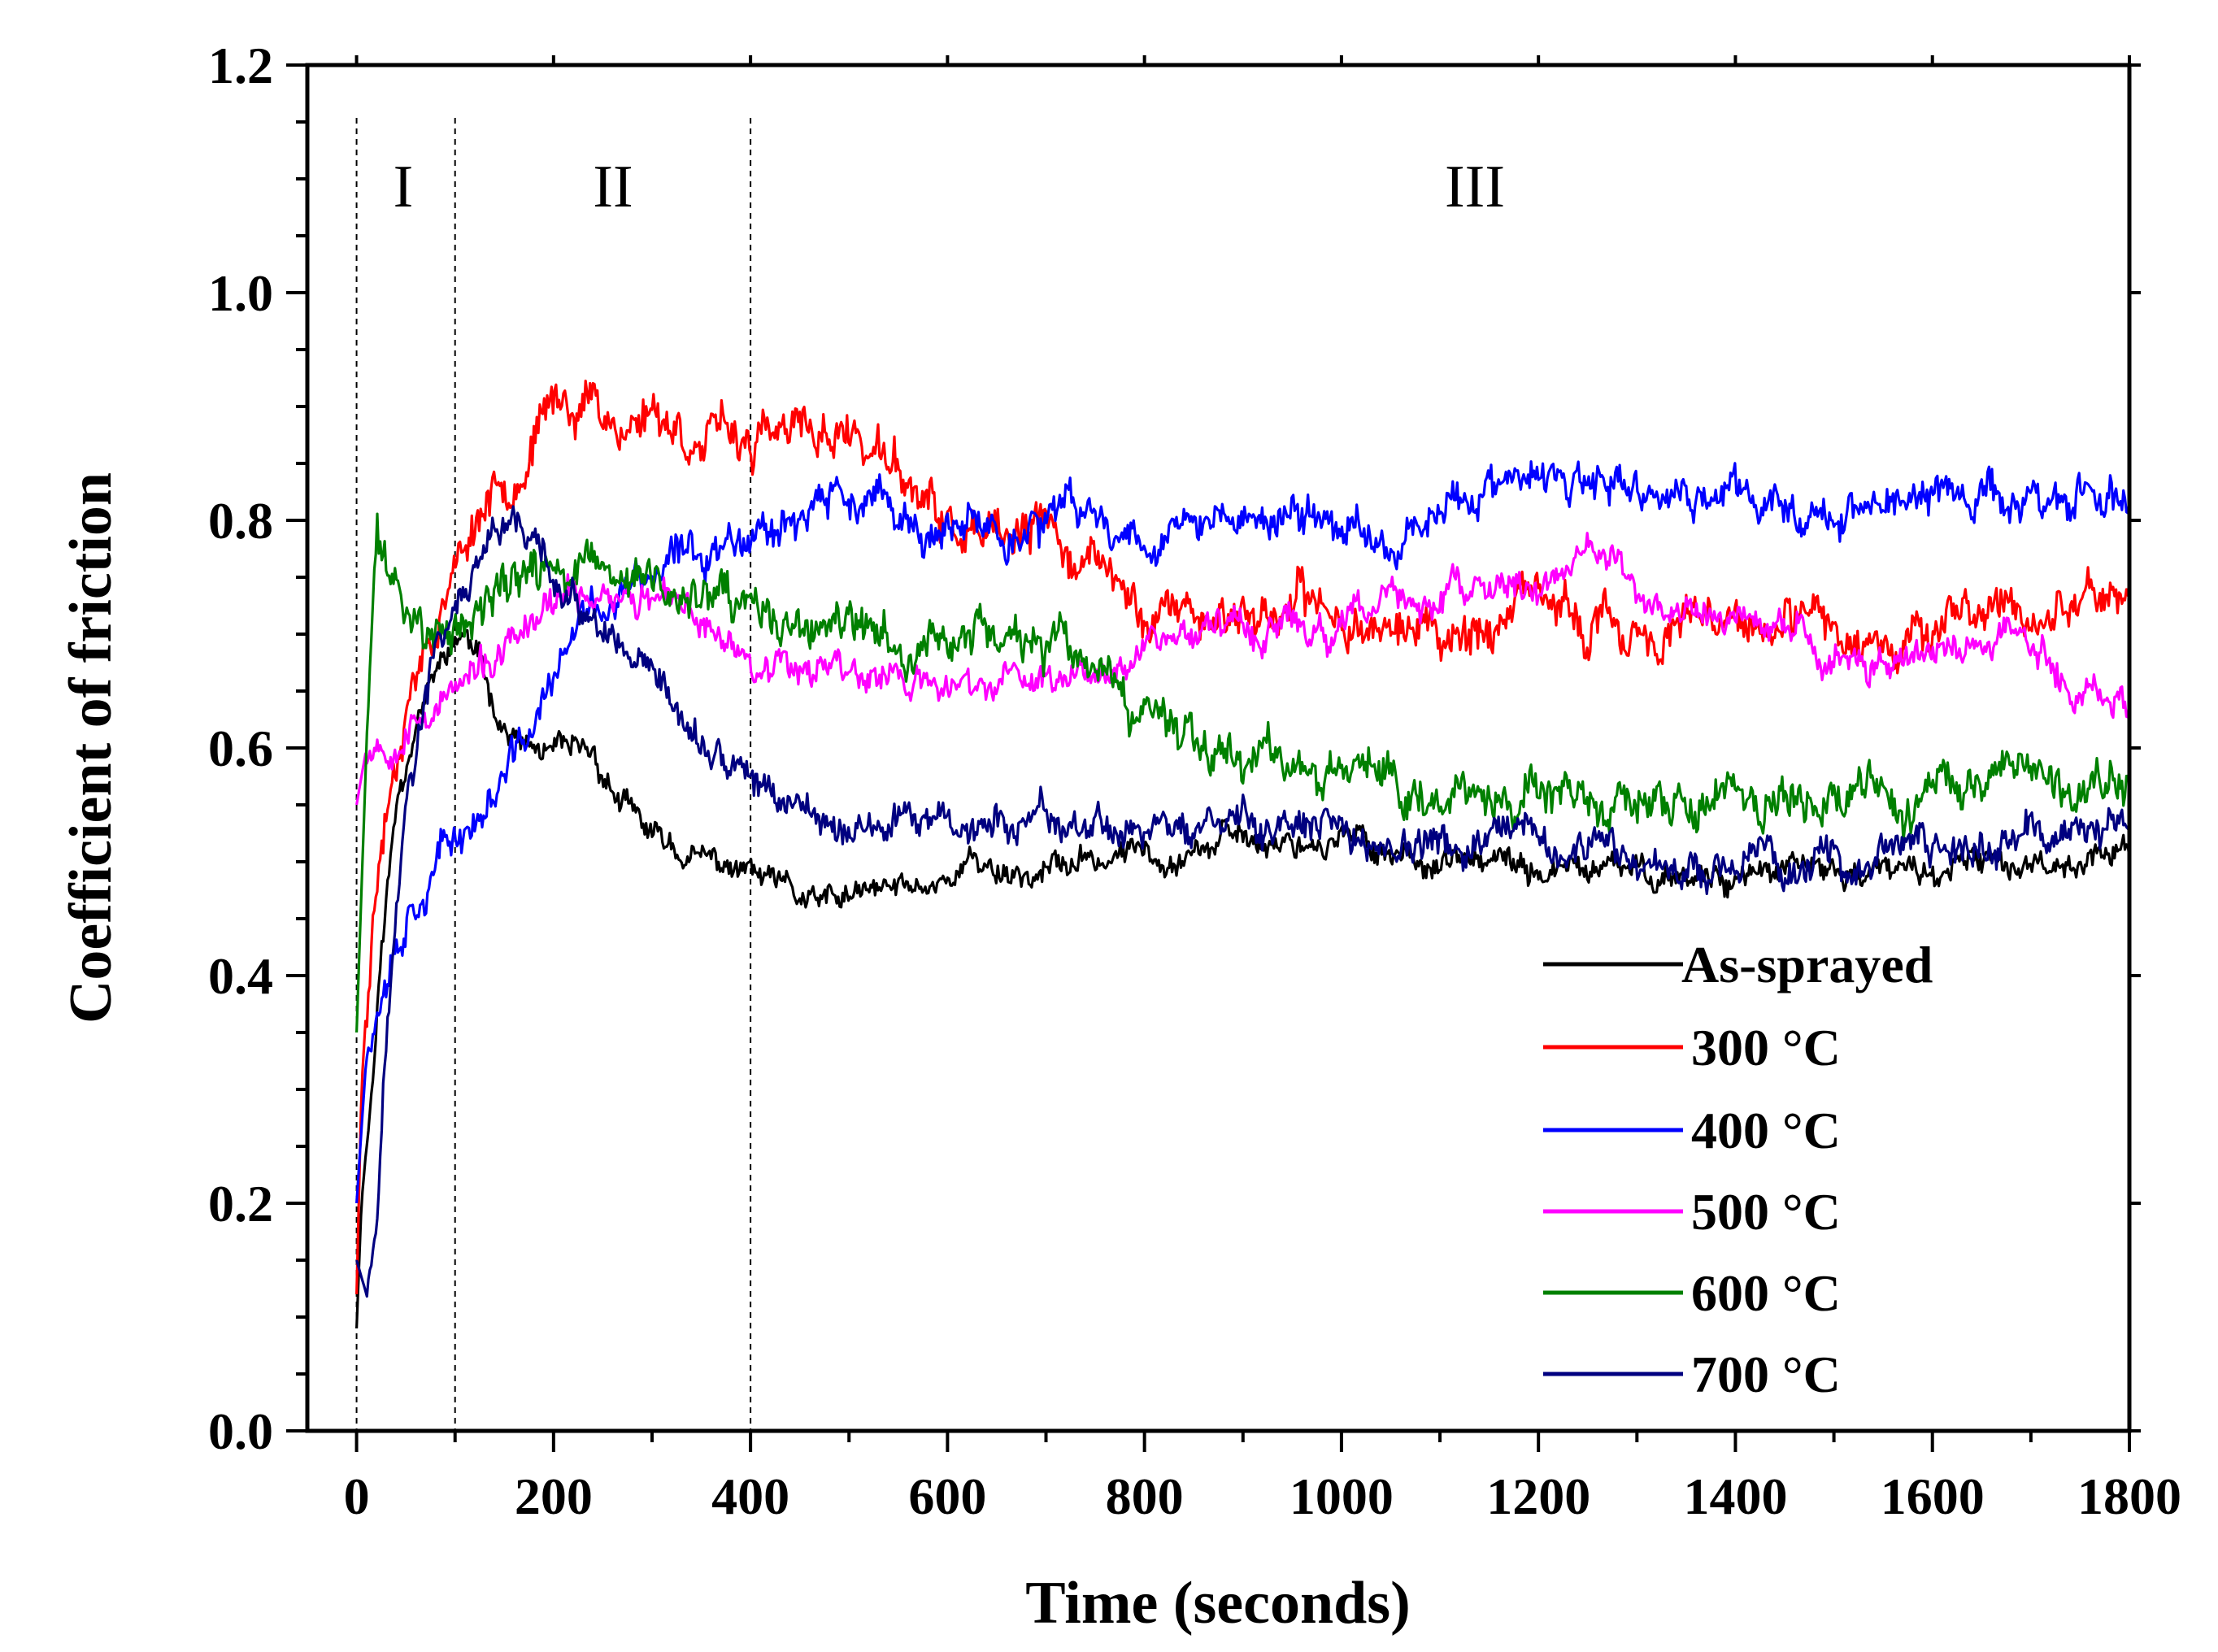 This screenshot has height=1652, width=2218. What do you see at coordinates (613, 187) in the screenshot?
I see `region-label-ii: II` at bounding box center [613, 187].